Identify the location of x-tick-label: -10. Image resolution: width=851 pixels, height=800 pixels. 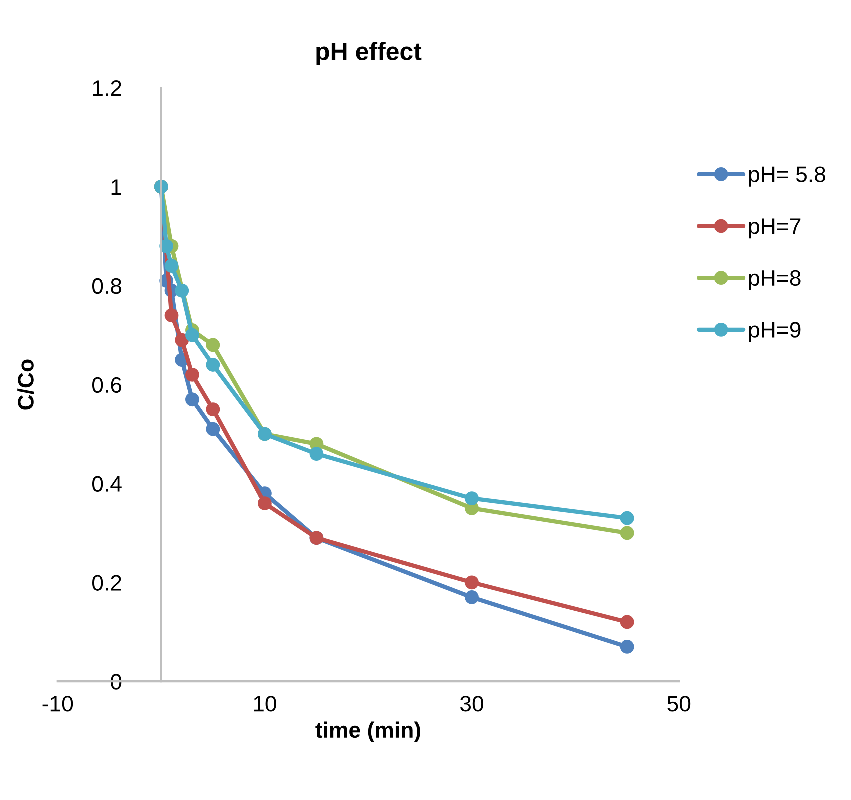
(58, 704).